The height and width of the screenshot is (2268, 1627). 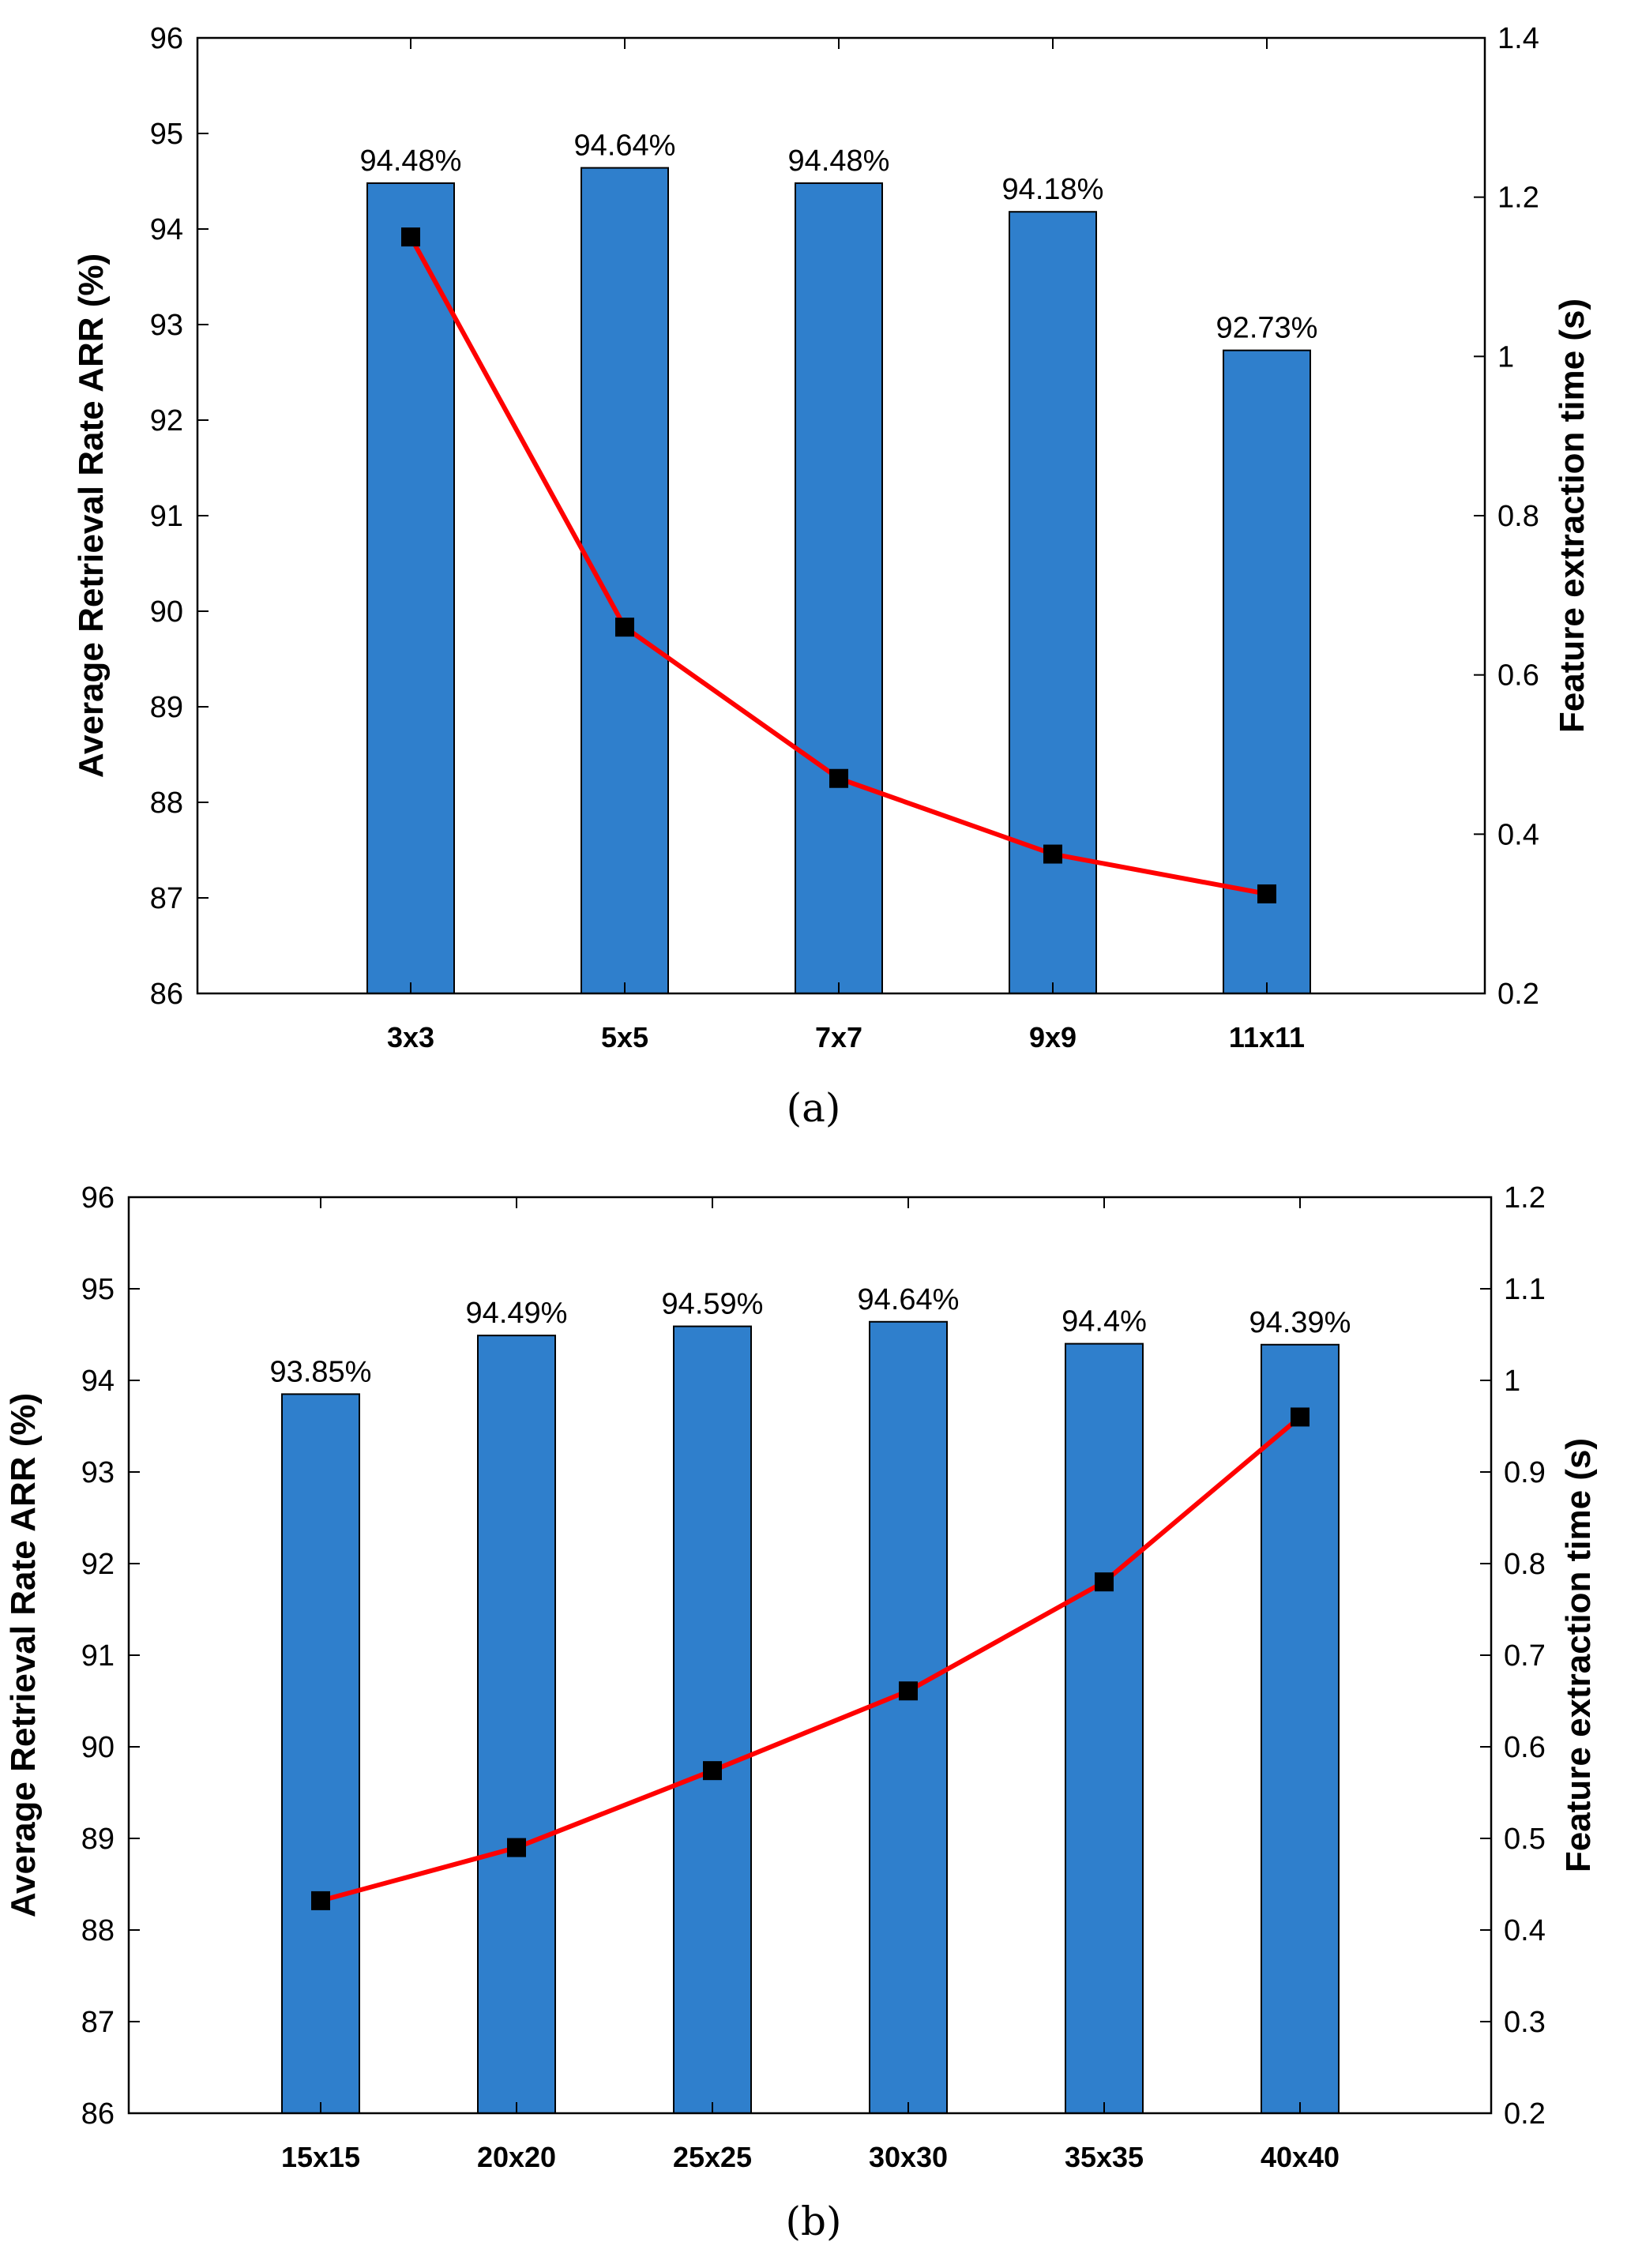 What do you see at coordinates (839, 1037) in the screenshot?
I see `x-tick-label: 7x7` at bounding box center [839, 1037].